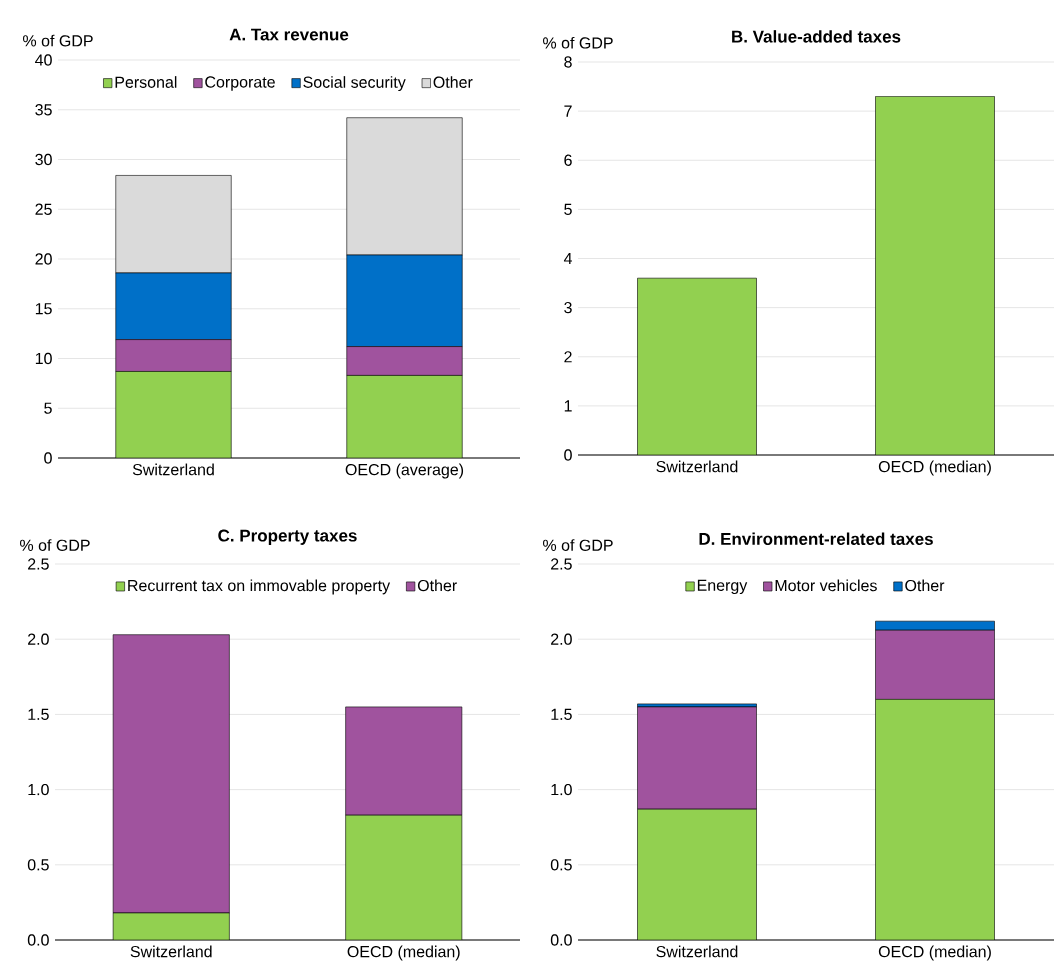 This screenshot has height=975, width=1054. Describe the element at coordinates (43, 209) in the screenshot. I see `y-tick-label: 25` at that location.